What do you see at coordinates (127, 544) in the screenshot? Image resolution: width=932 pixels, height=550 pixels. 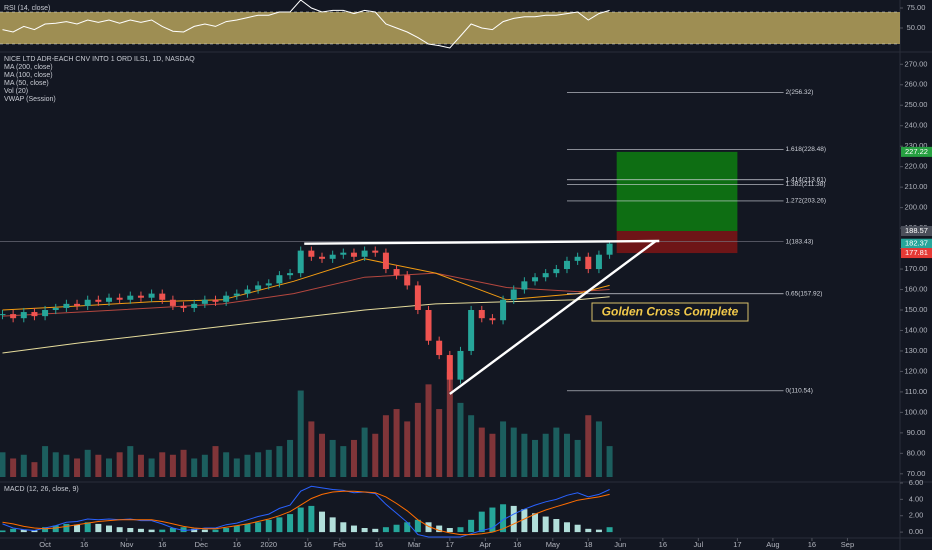 I see `x-tick-label: Nov` at bounding box center [127, 544].